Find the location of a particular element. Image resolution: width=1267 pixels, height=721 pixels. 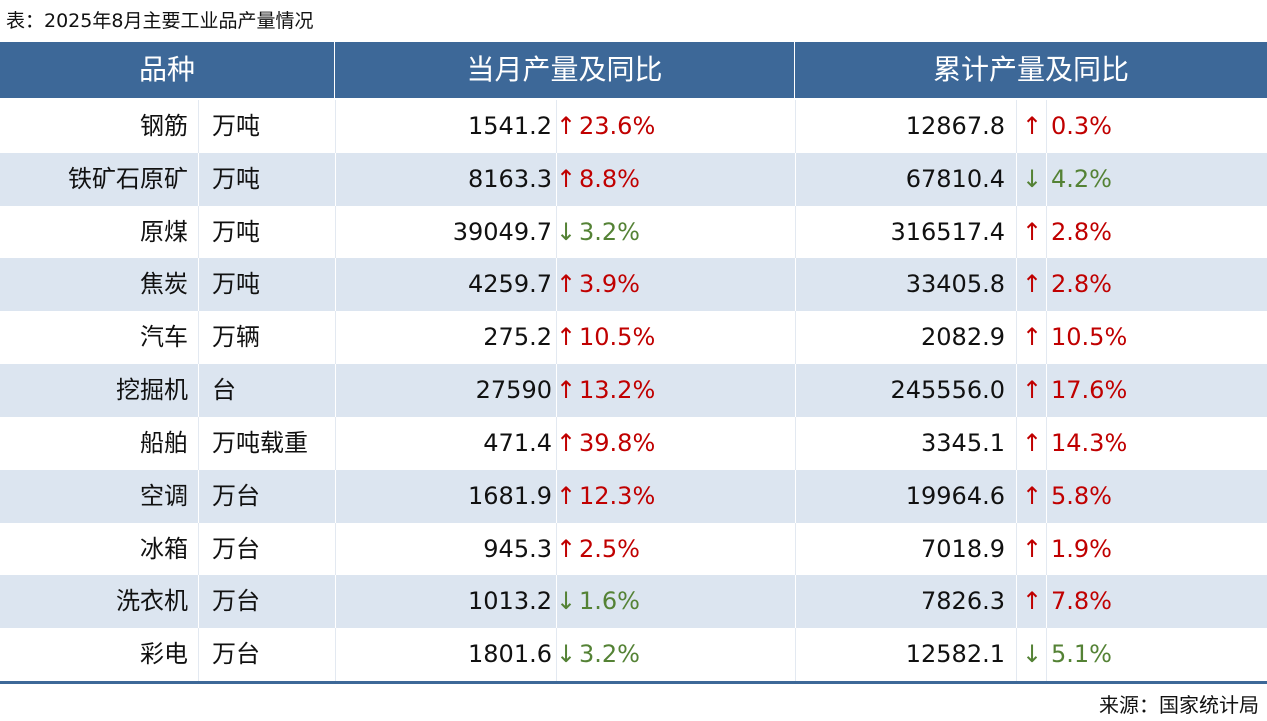

month-output: 1801.6 is located at coordinates (510, 654).